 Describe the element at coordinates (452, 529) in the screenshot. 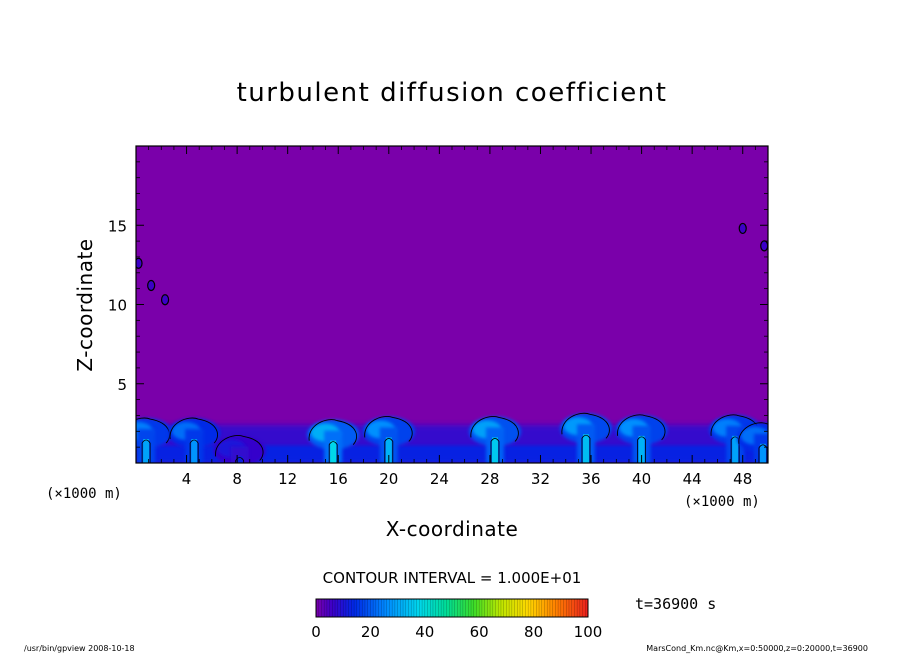

I see `x-axis-label: X-coordinate` at that location.